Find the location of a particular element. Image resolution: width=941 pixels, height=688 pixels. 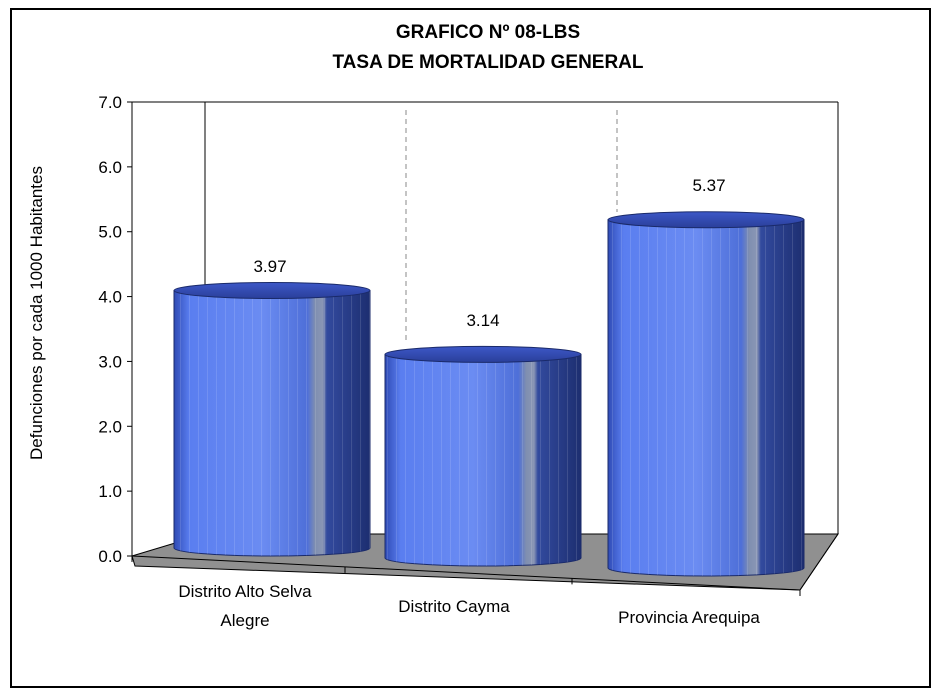

chart-title-line1: GRAFICO Nº 08-LBS is located at coordinates (488, 32).